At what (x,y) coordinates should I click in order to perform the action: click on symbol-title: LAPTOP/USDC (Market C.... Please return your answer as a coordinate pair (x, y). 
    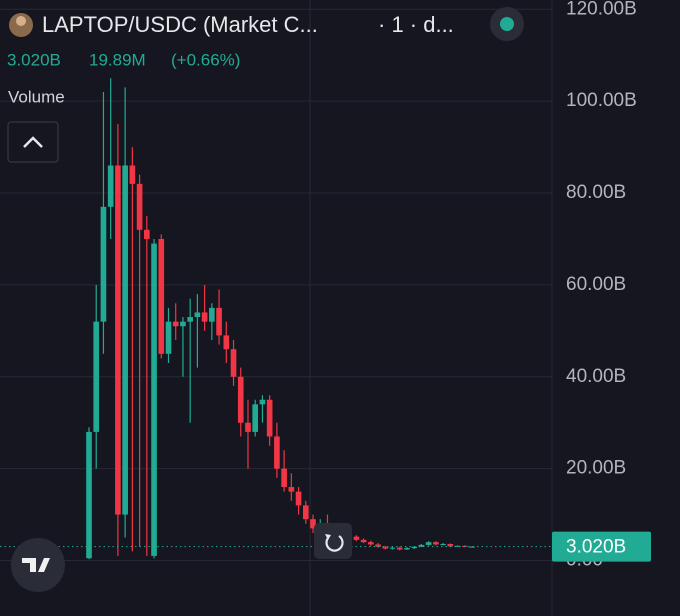
    Looking at the image, I should click on (180, 24).